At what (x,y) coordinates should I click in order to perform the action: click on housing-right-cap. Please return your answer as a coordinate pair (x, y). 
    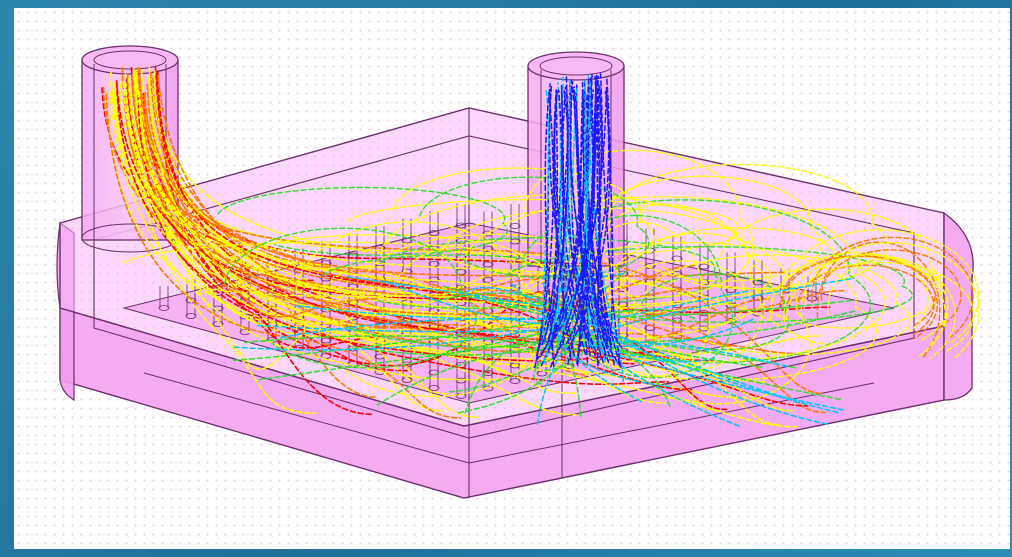
    Looking at the image, I should click on (958, 306).